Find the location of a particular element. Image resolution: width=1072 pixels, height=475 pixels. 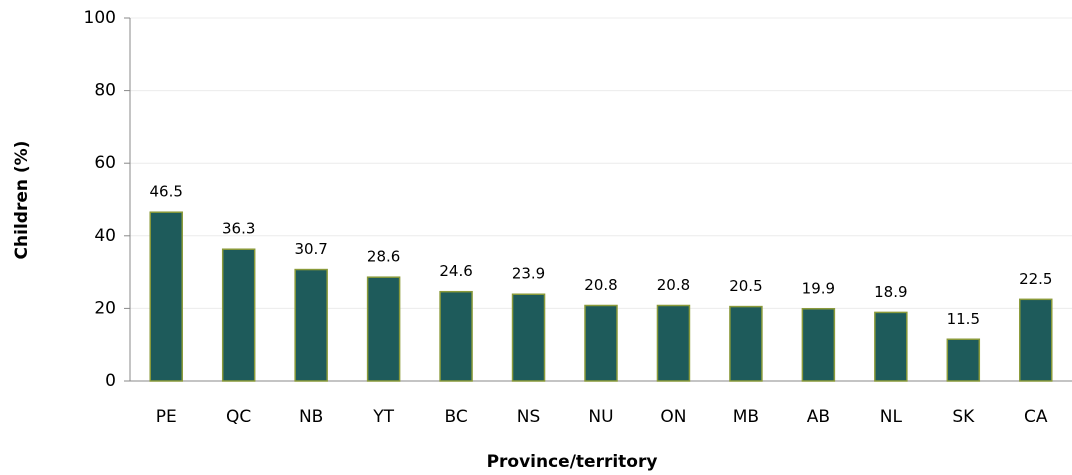

y-tick-label: 100 is located at coordinates (100, 18).